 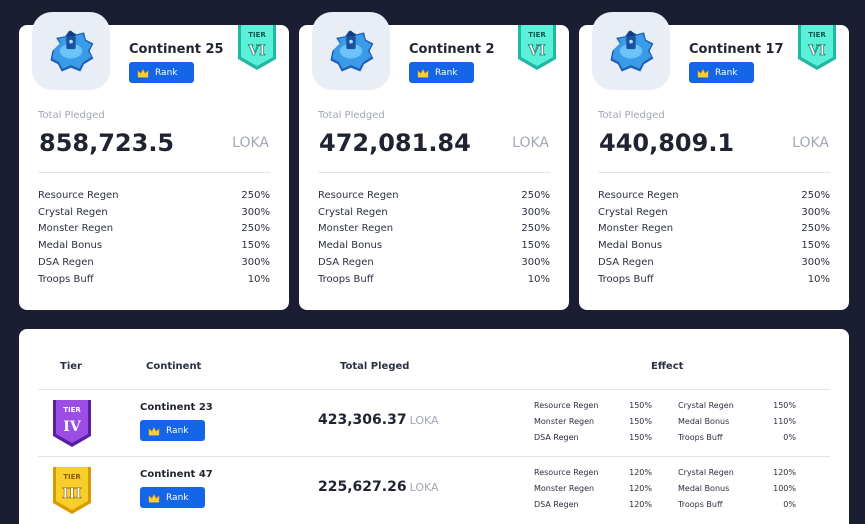 I want to click on effect-row: Monster Regen 120%, so click(x=593, y=488).